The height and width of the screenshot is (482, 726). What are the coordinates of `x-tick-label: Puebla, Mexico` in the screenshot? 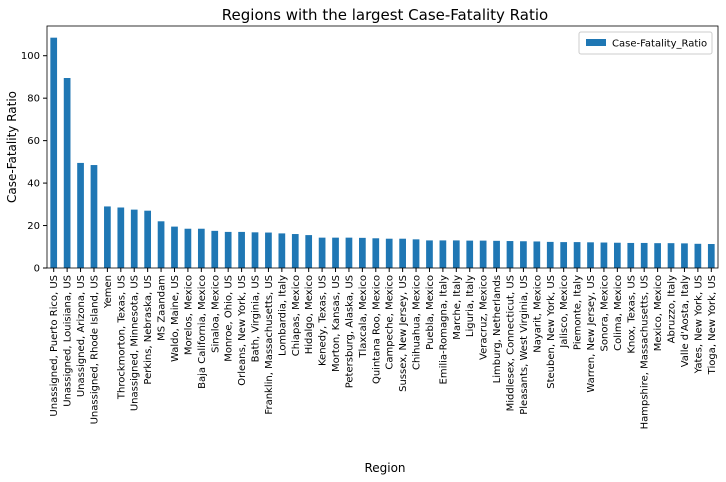 It's located at (430, 312).